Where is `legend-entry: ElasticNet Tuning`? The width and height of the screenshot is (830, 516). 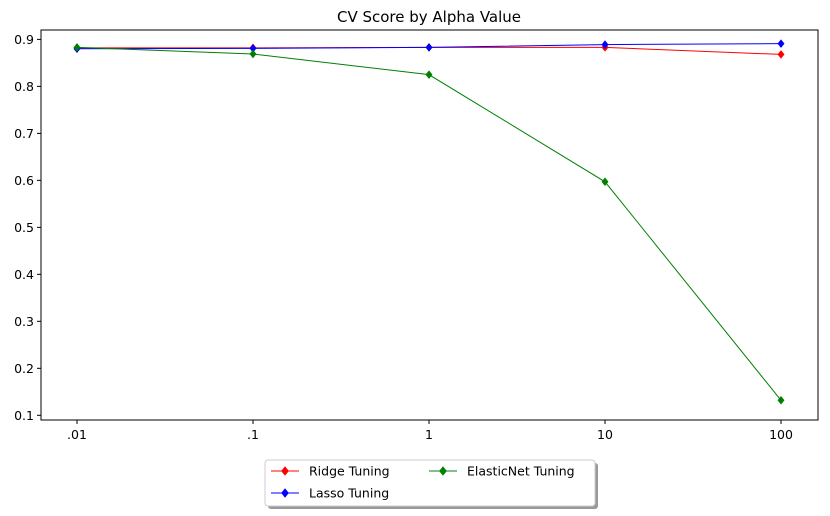
legend-entry: ElasticNet Tuning is located at coordinates (502, 471).